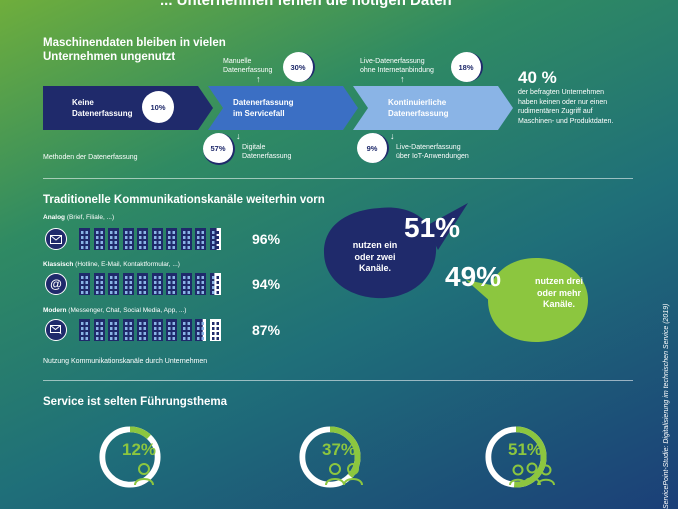 This screenshot has width=678, height=509. I want to click on ring-37-pct: 37%, so click(339, 449).